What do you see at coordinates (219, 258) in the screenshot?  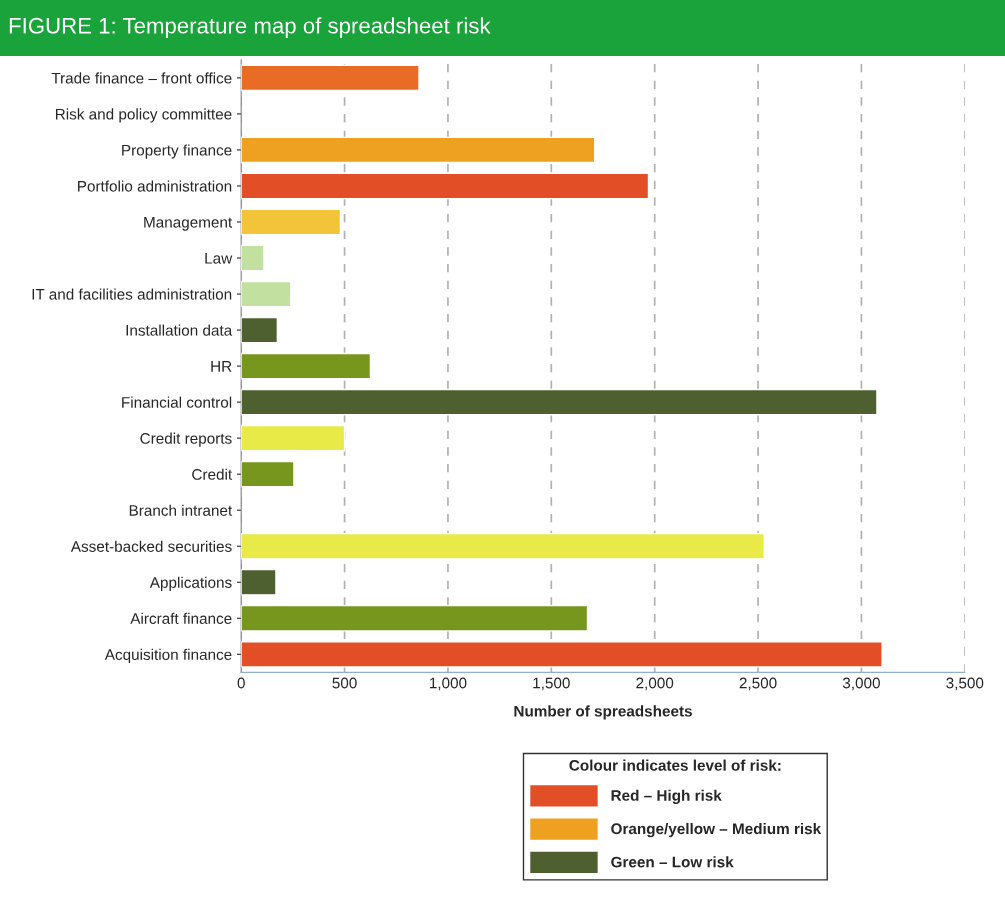 I see `y-tick-label: Law` at bounding box center [219, 258].